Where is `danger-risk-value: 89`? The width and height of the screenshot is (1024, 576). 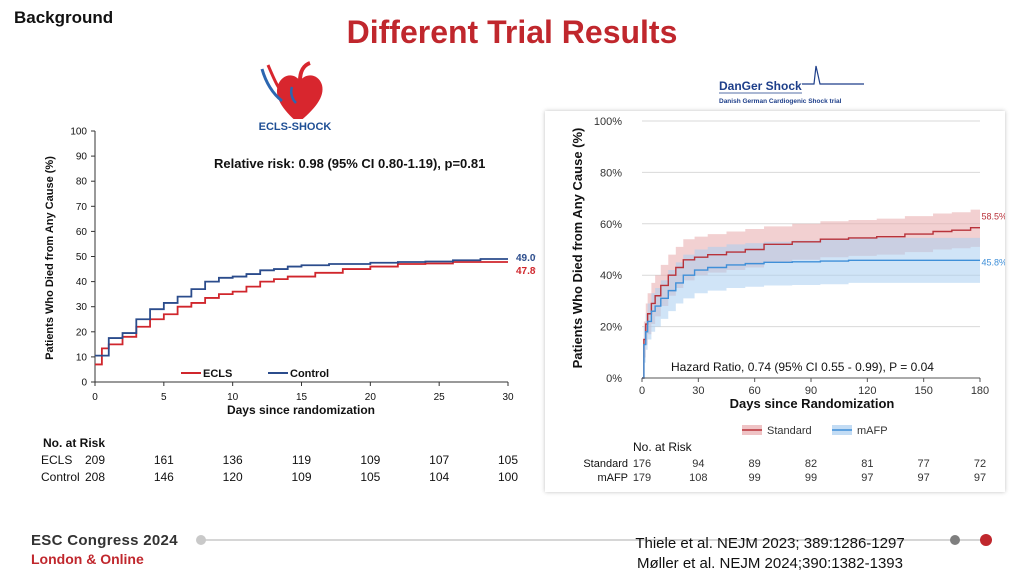
danger-risk-value: 89 is located at coordinates (755, 464).